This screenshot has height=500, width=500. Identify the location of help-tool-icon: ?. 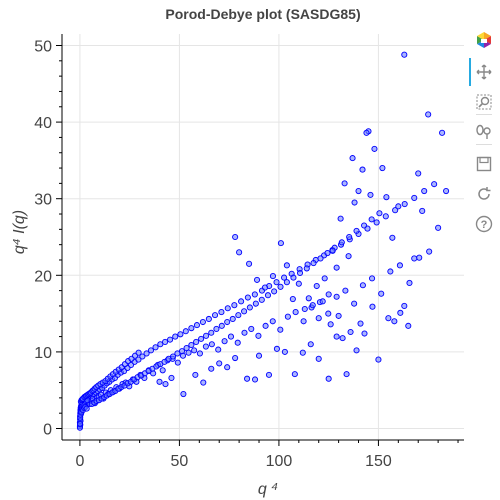
(484, 224).